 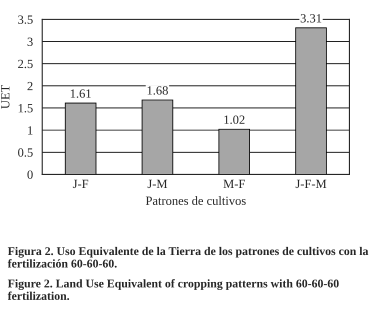 I want to click on y-tick-label: 0.5, so click(x=25, y=152).